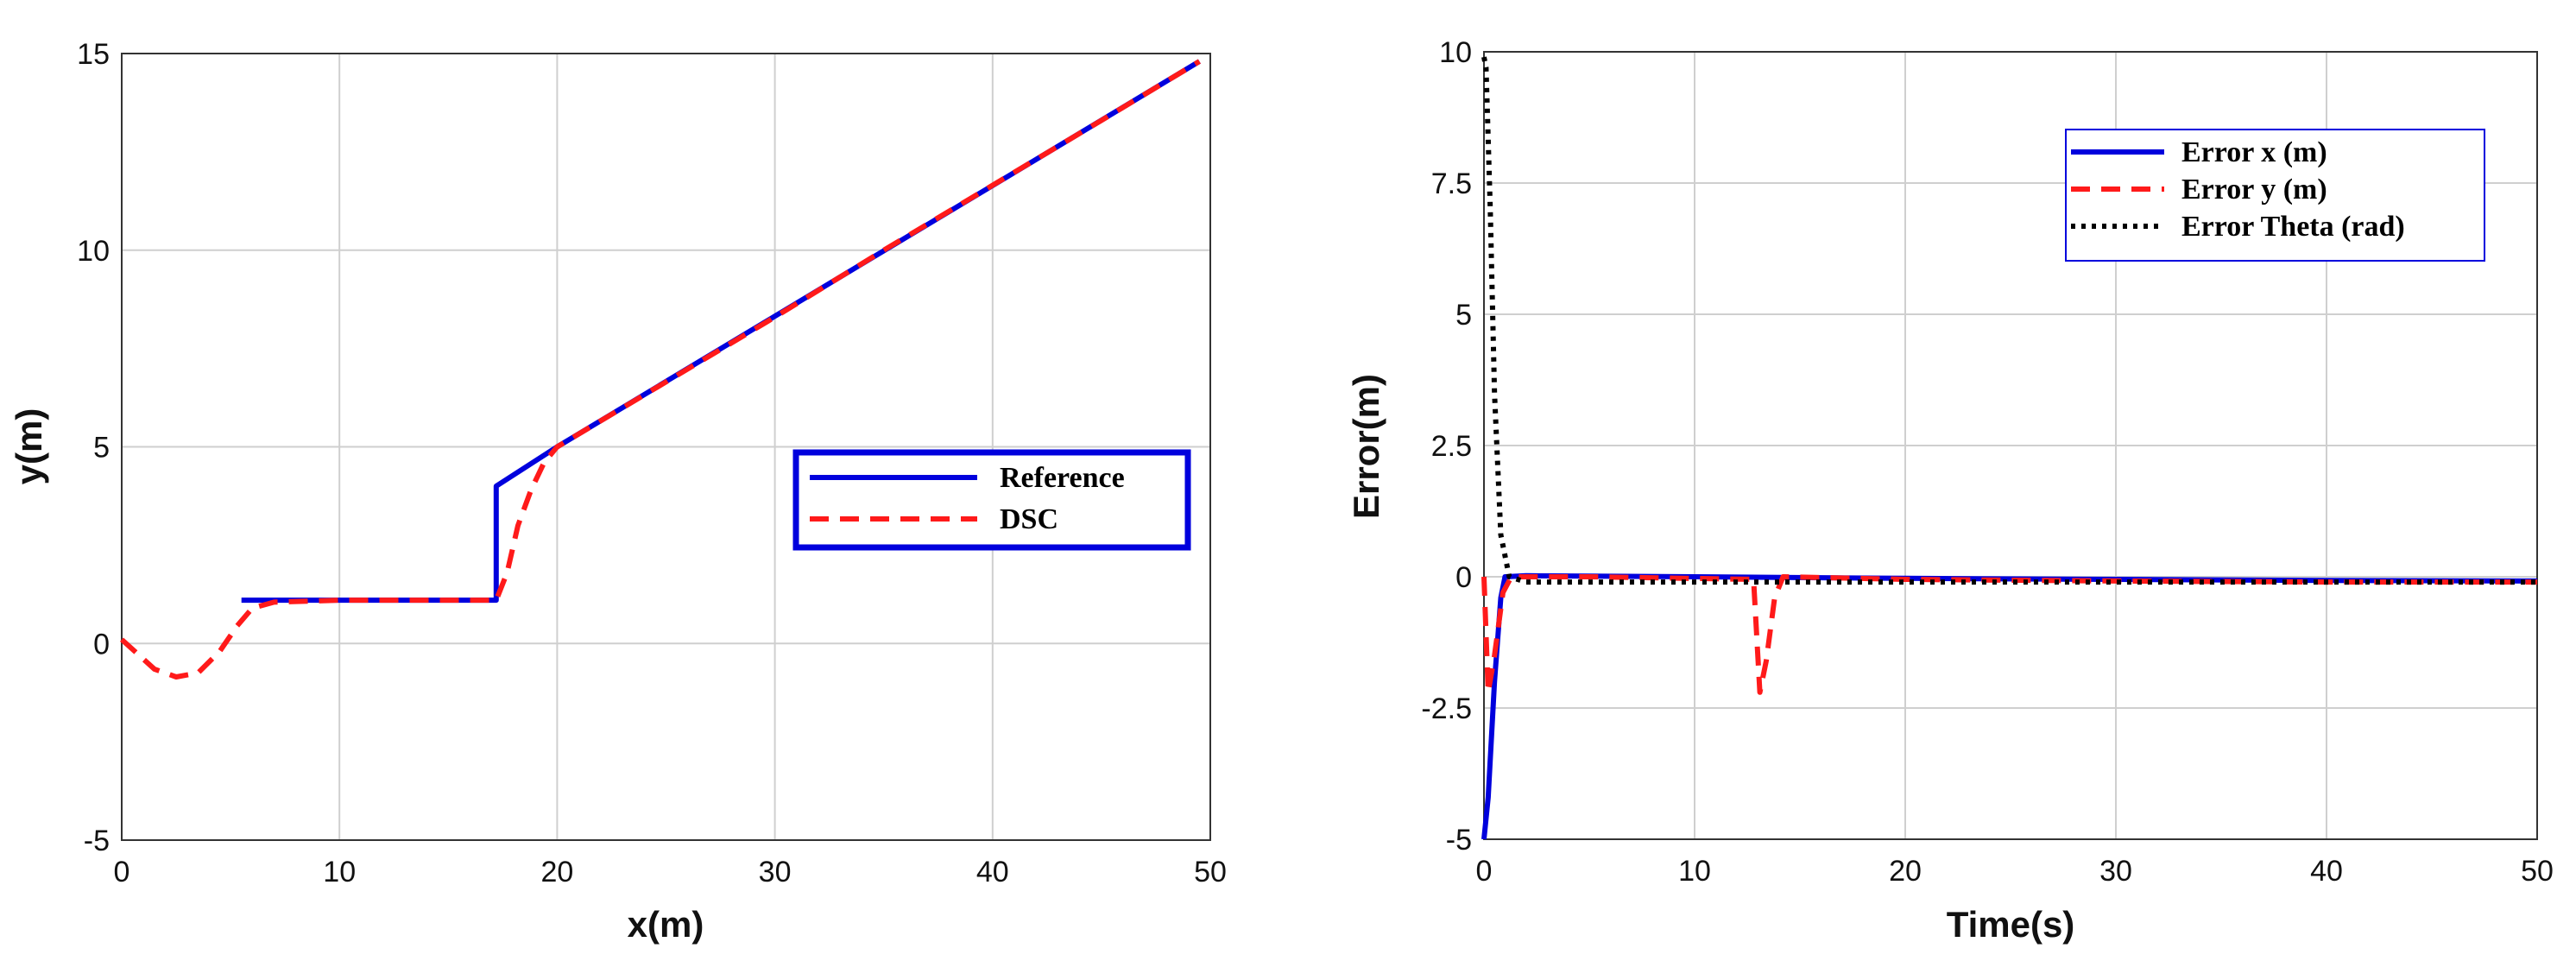 The image size is (2576, 961). I want to click on legend: Reference DSC, so click(991, 500).